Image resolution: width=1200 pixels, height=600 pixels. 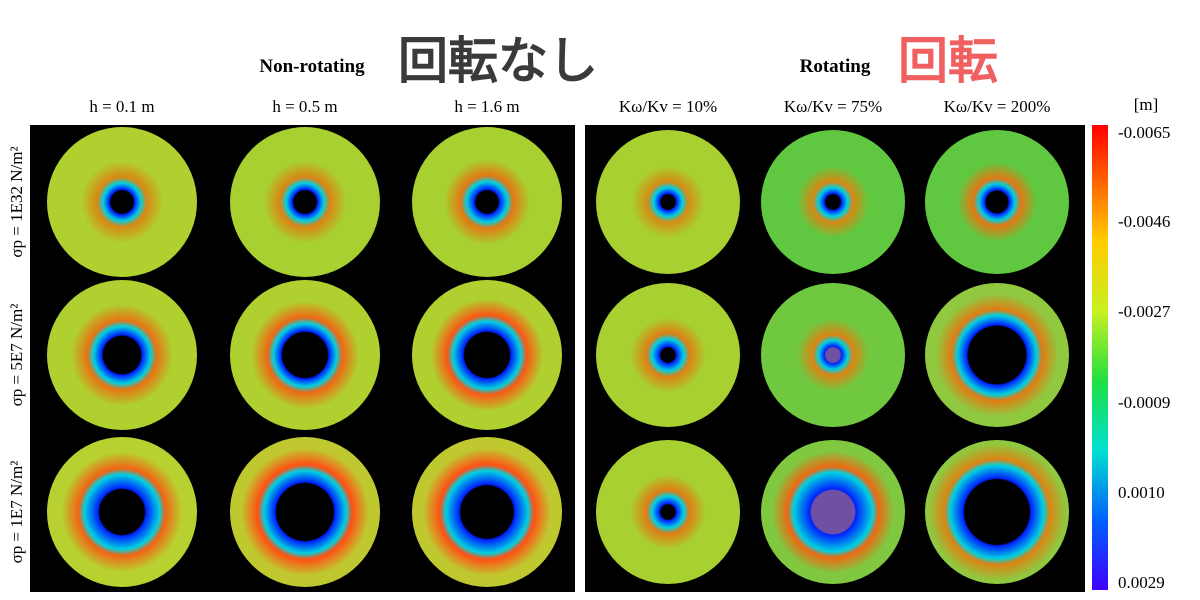 I want to click on left-title: Non-rotating, so click(x=312, y=66).